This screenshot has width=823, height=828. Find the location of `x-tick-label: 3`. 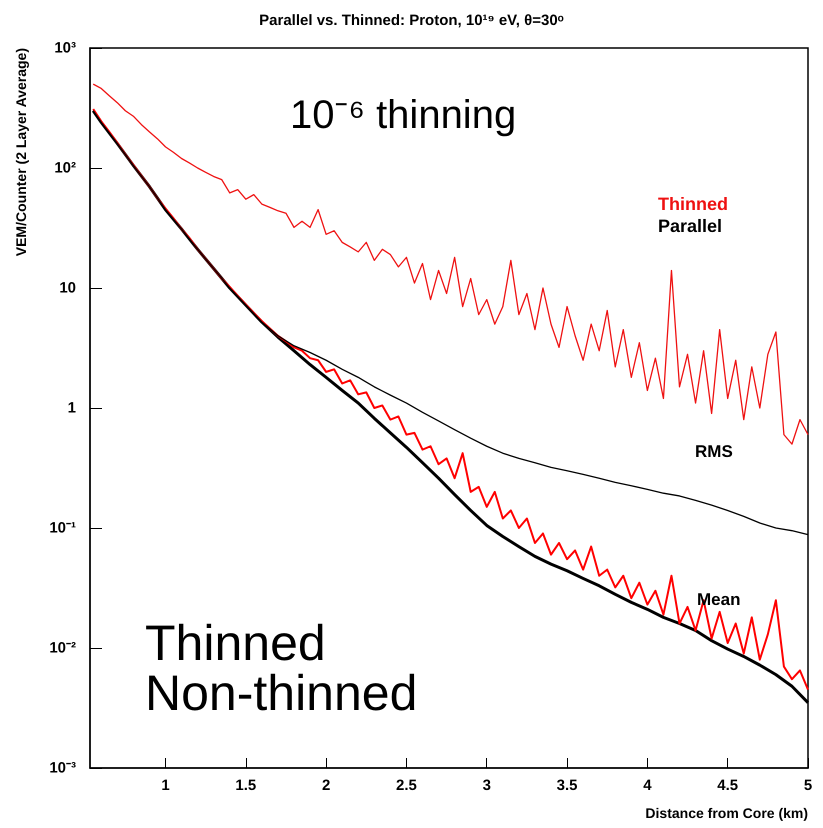

x-tick-label: 3 is located at coordinates (486, 785).